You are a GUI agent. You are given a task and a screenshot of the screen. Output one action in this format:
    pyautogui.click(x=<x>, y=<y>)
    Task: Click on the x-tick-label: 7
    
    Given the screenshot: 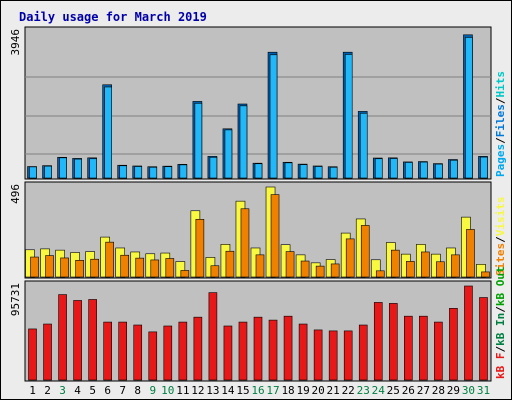 What is the action you would take?
    pyautogui.click(x=122, y=390)
    